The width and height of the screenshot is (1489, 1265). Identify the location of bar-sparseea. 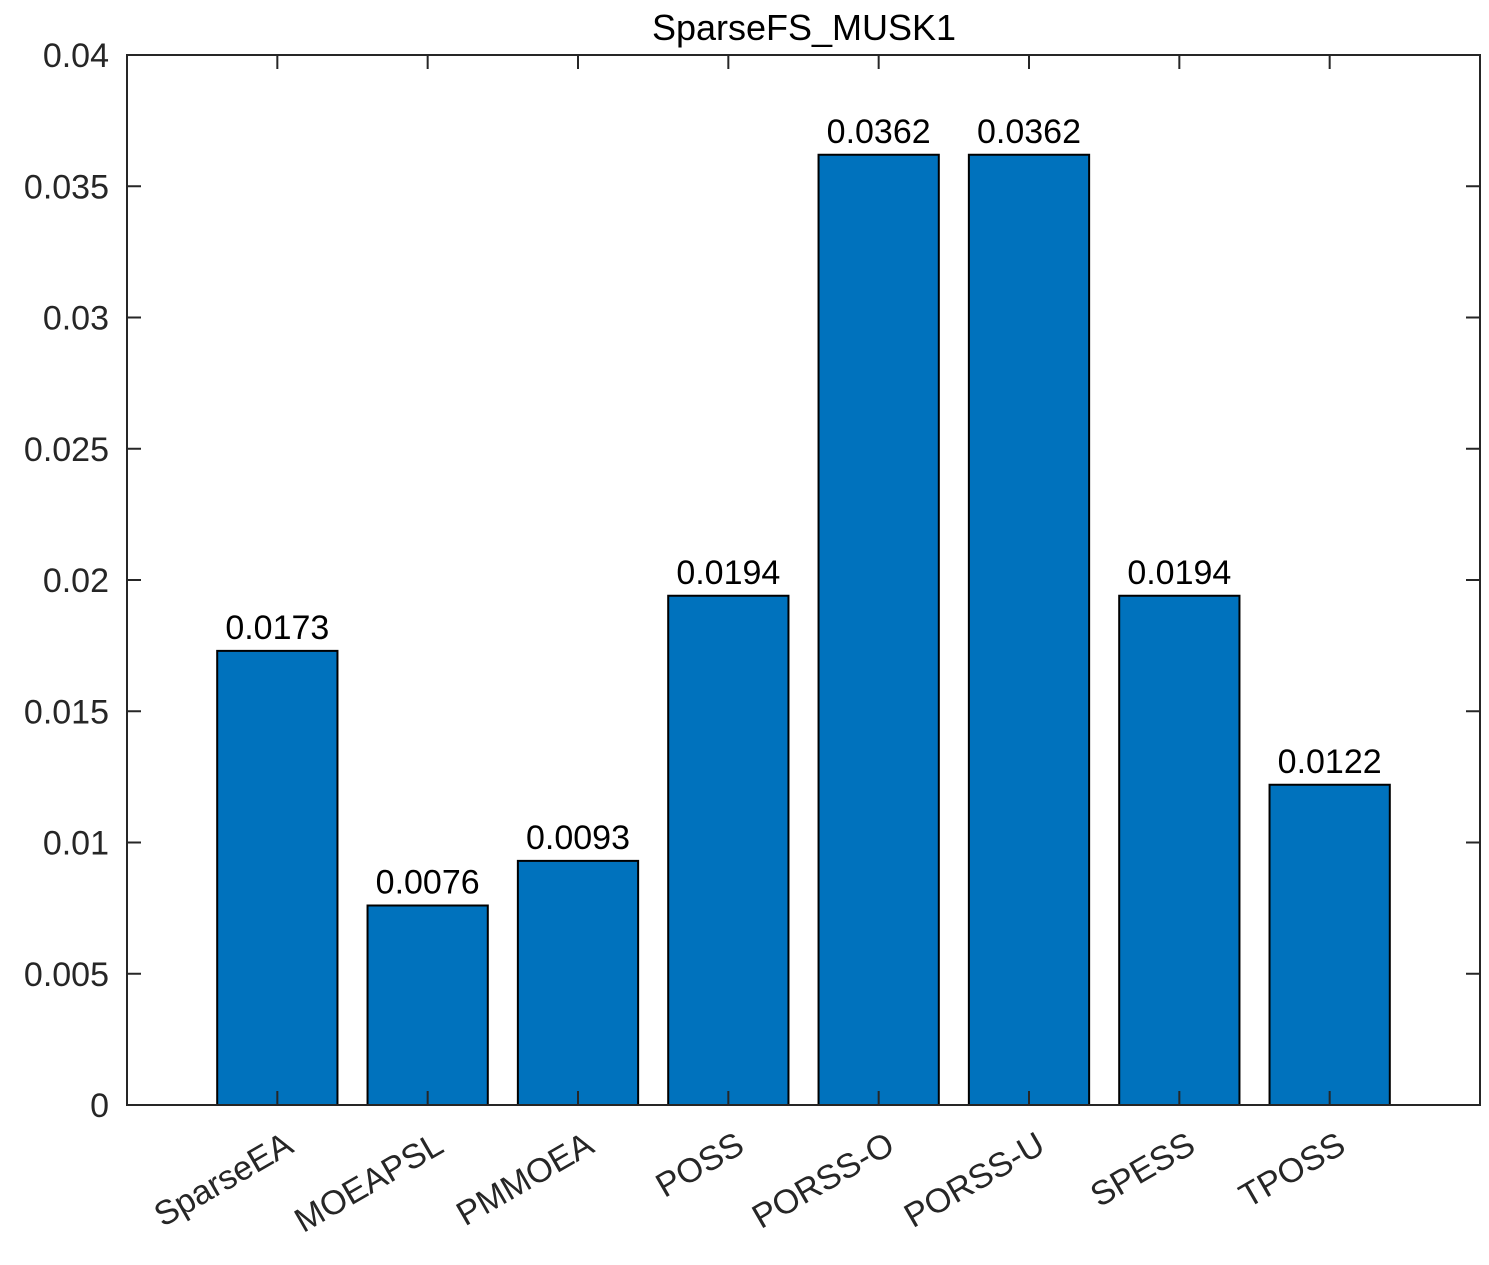
(277, 877).